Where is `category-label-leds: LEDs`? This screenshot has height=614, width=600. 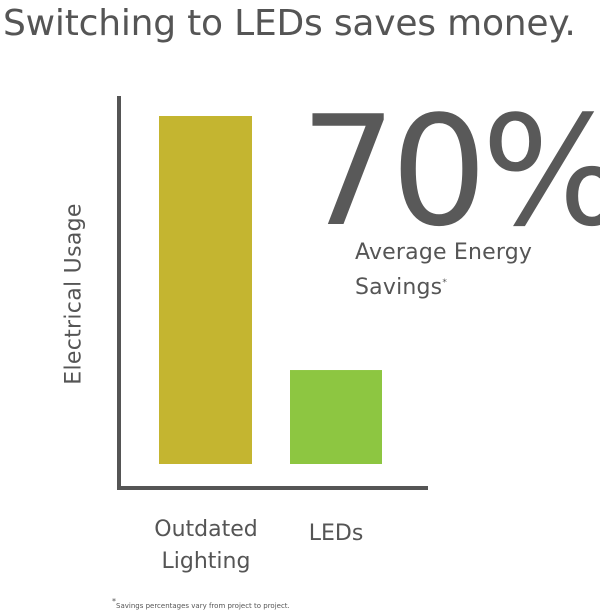 category-label-leds: LEDs is located at coordinates (336, 533).